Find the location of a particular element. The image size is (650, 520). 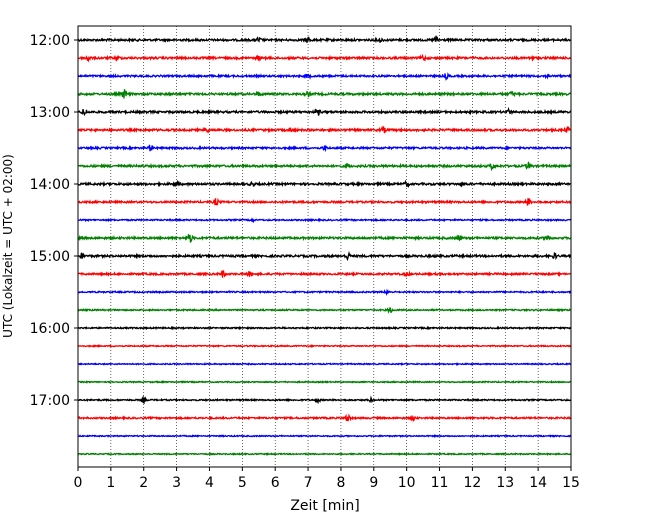

x-tick-label: 2 is located at coordinates (143, 483).